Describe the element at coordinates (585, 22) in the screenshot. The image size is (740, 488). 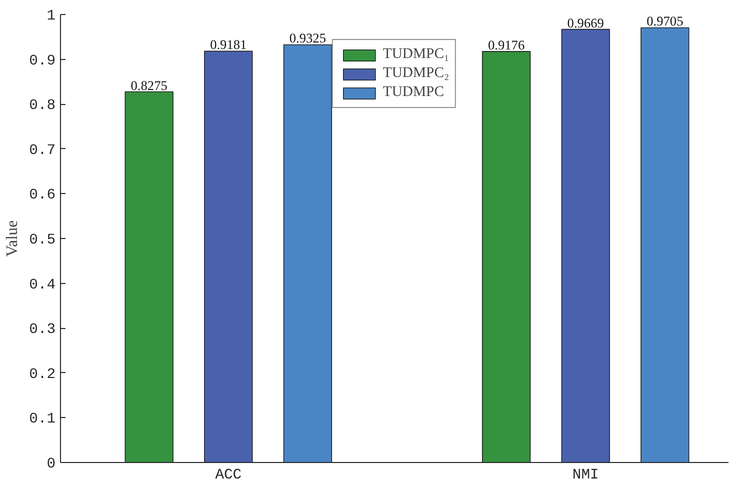
I see `data-label: 0.9669` at that location.